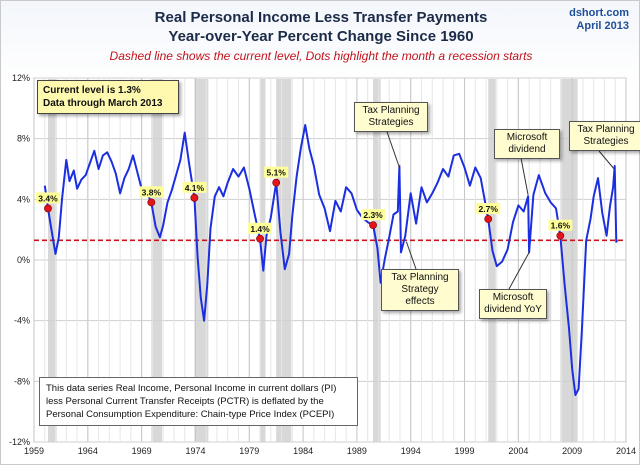  I want to click on recession-start-value: 1.6%, so click(561, 226).